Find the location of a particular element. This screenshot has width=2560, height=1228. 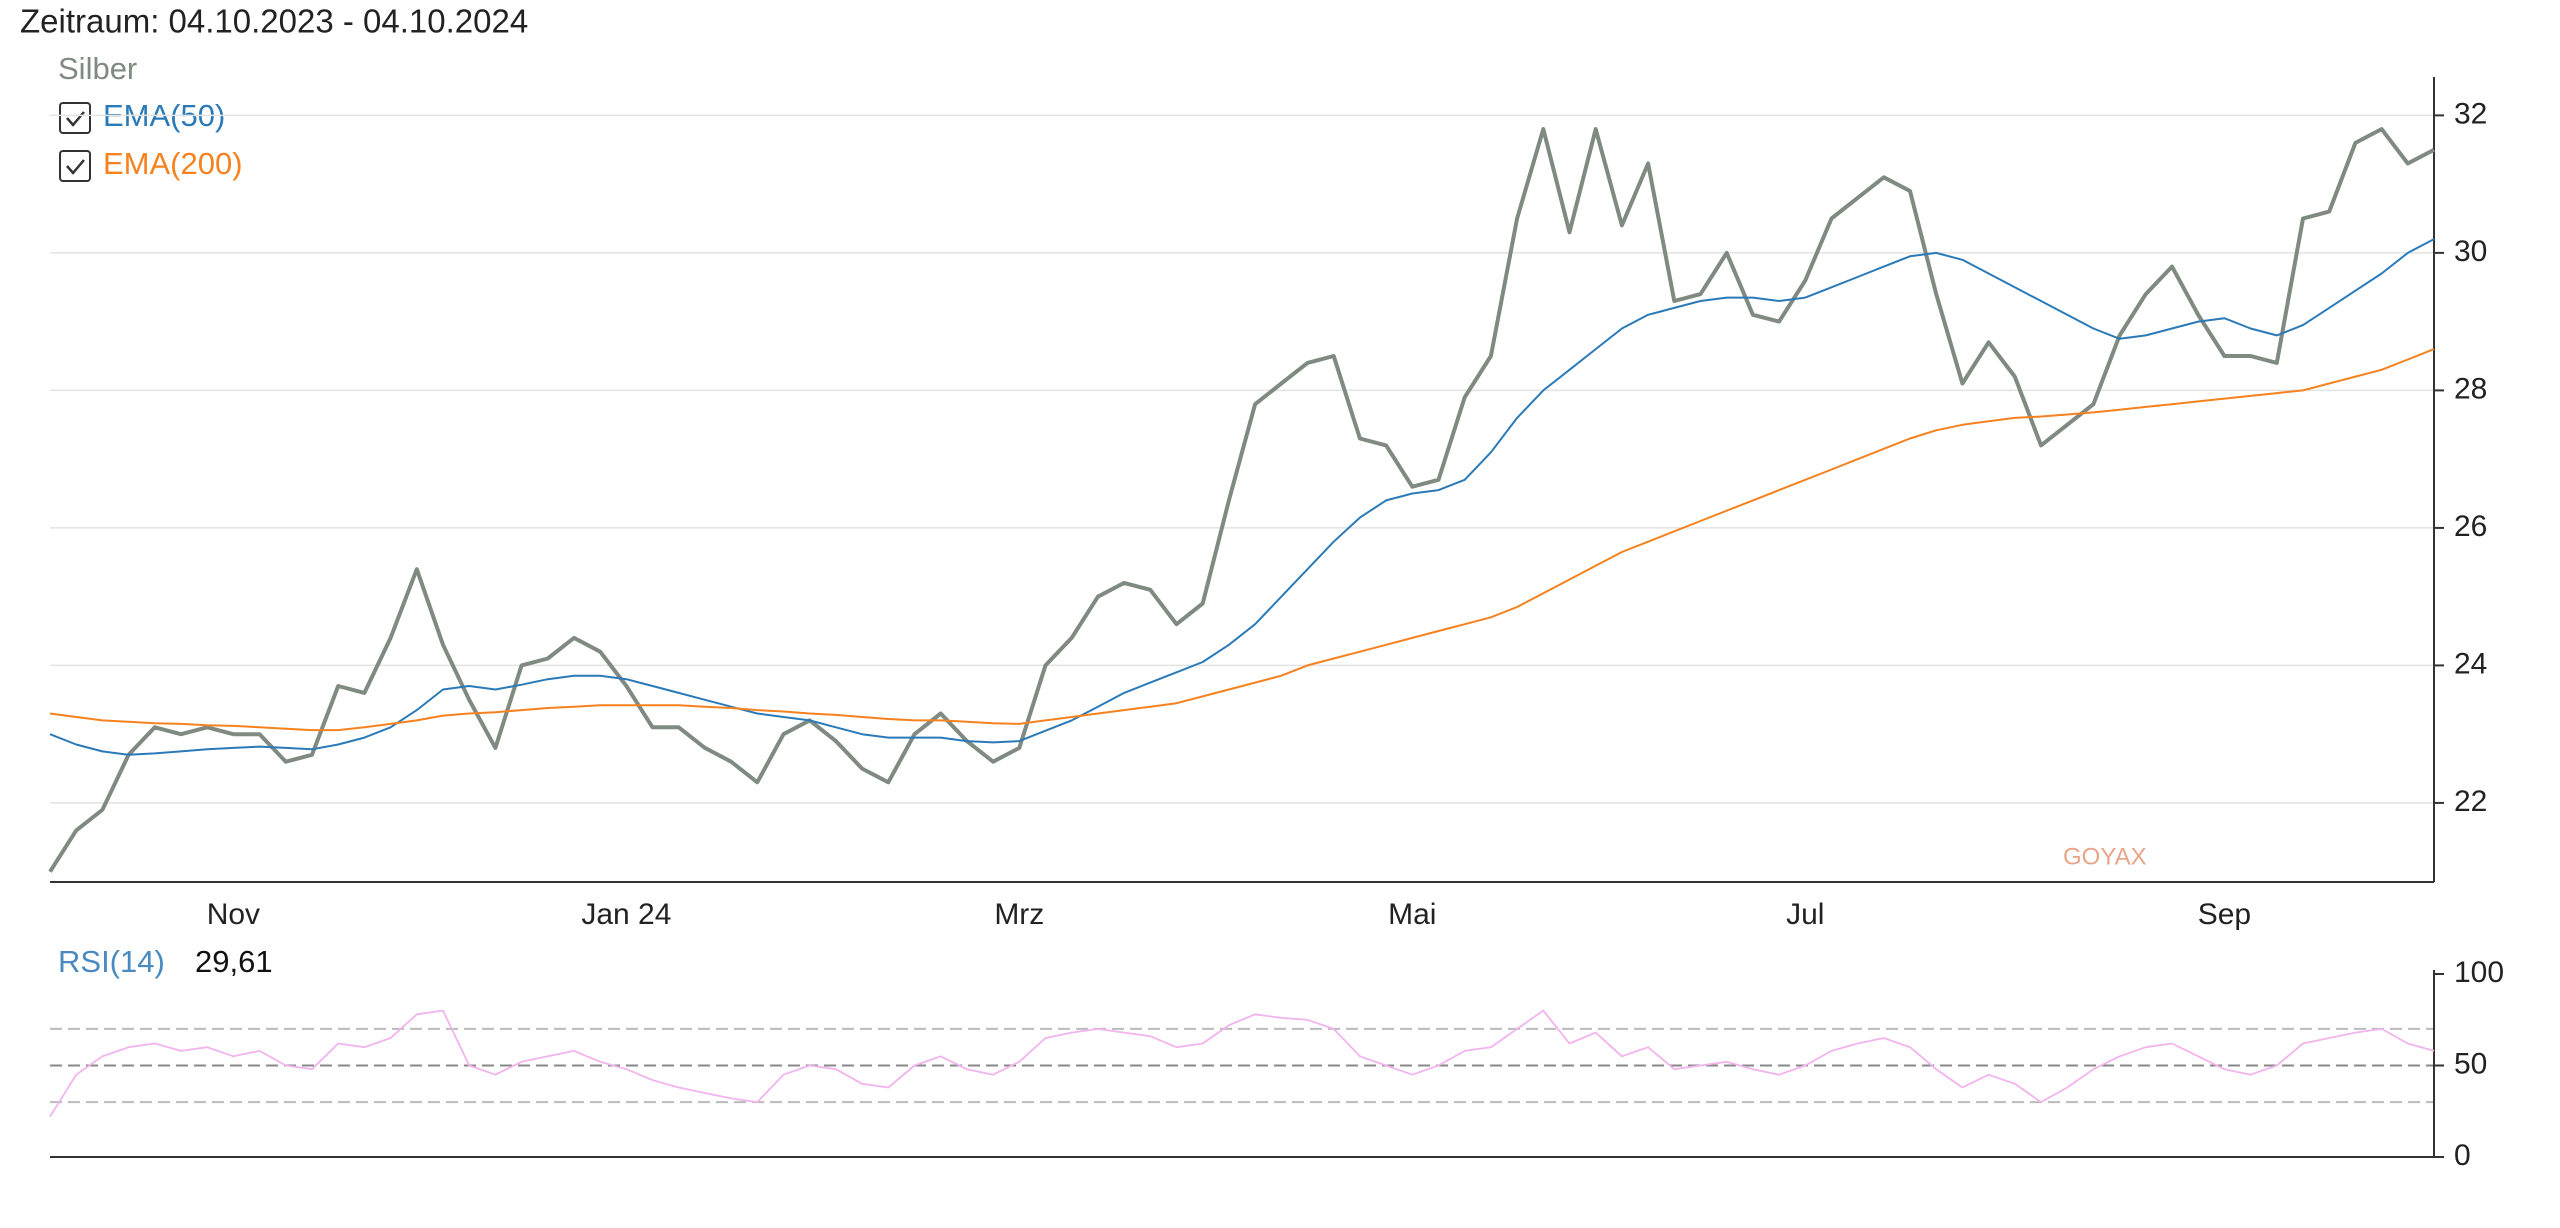

rsi-value: 29,61 is located at coordinates (234, 961).